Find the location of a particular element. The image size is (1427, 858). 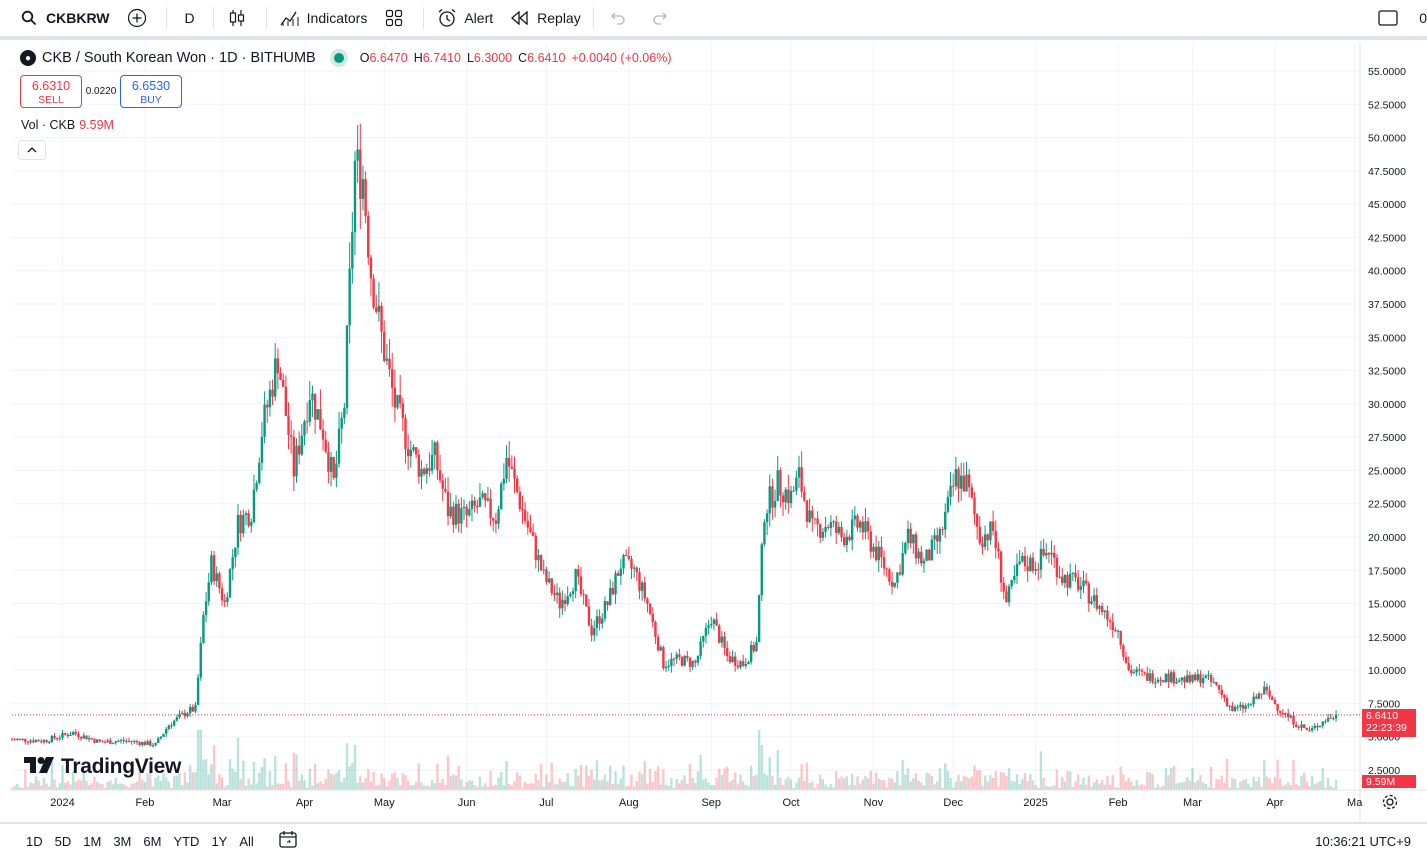

range-button-all: All is located at coordinates (246, 841).